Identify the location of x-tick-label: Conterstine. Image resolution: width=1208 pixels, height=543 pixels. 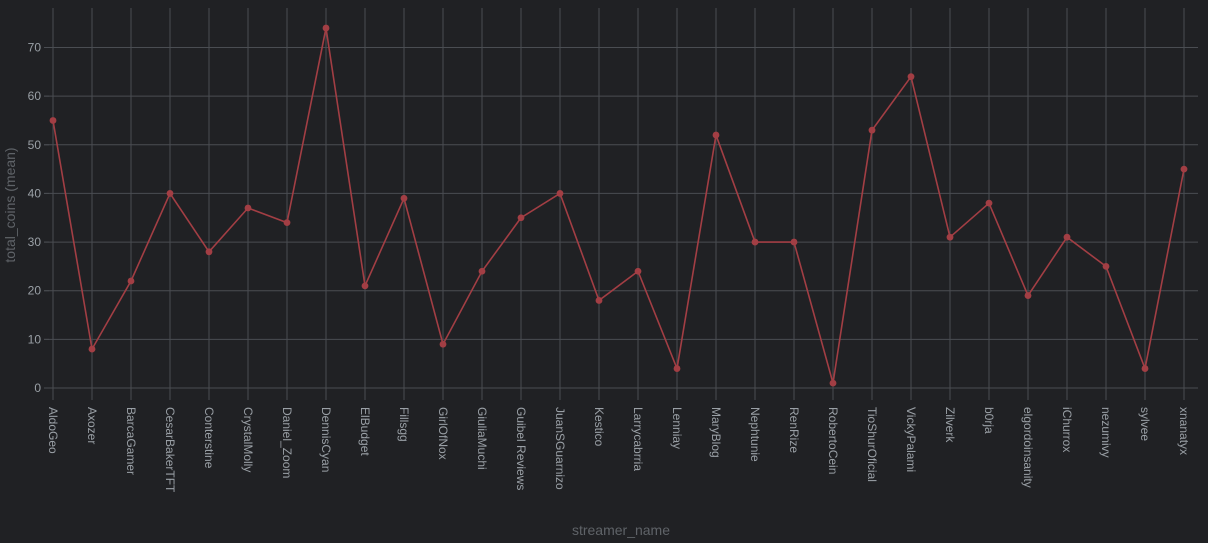
(209, 438).